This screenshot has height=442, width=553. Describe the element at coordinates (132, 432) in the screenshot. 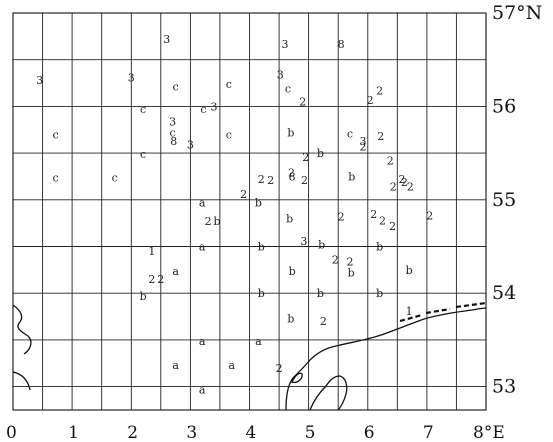

I see `longitude-label: 2` at that location.